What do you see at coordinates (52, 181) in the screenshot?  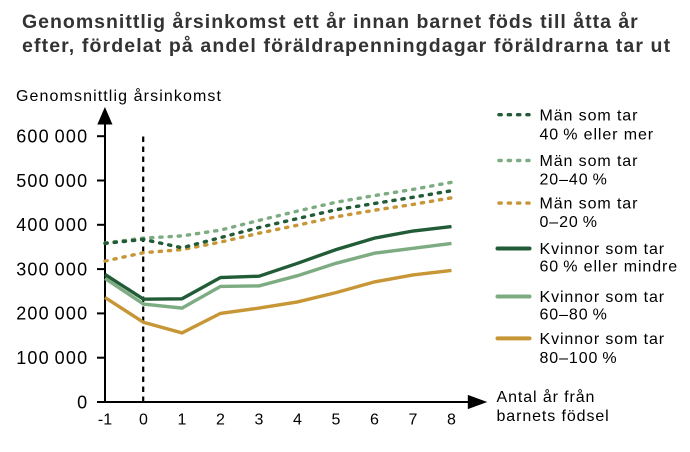 I see `svg-text: 500 000` at bounding box center [52, 181].